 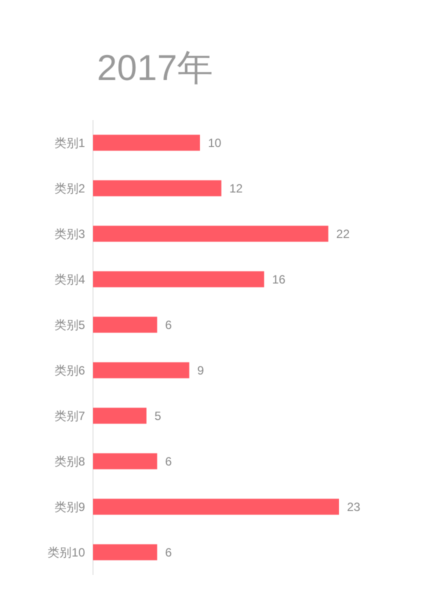 I want to click on category-label: 类别6, so click(x=69, y=370).